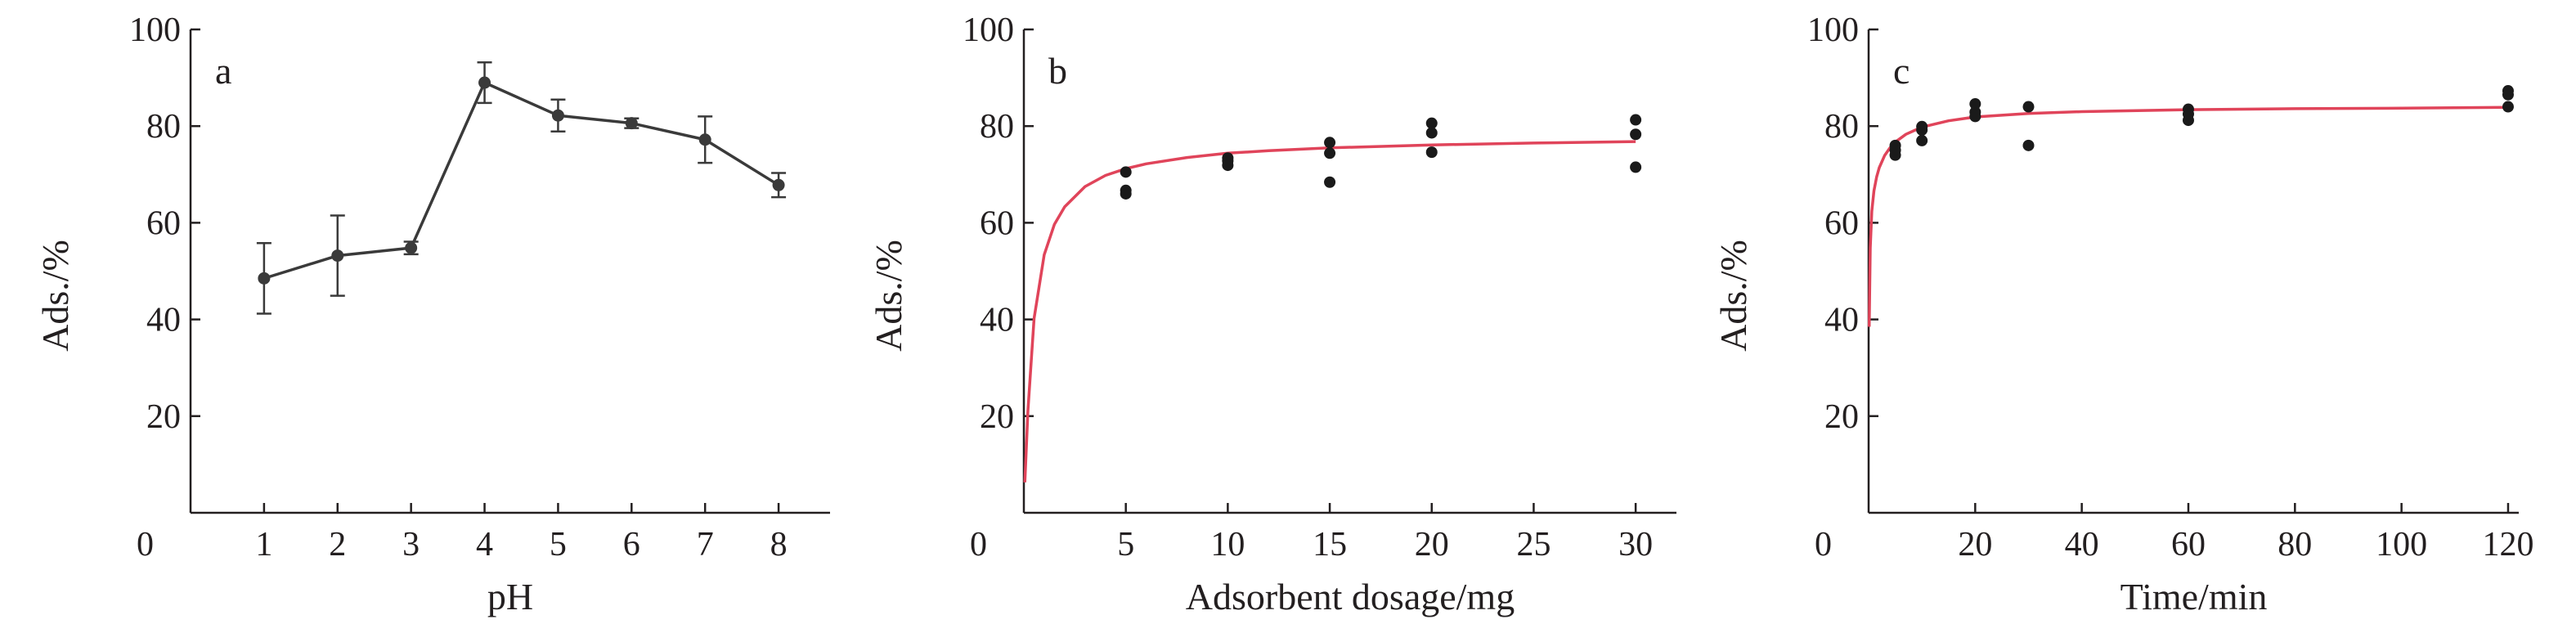  I want to click on x-tick-label: 60, so click(2189, 544).